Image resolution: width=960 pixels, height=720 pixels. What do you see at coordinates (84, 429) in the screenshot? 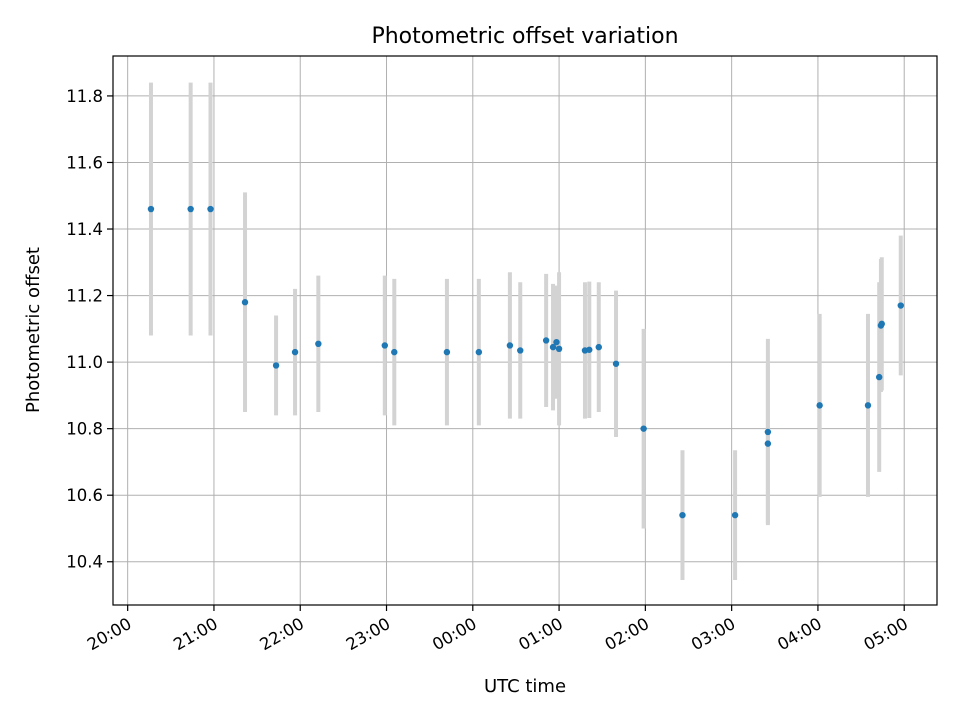
I see `y-tick-label: 10.8` at bounding box center [84, 429].